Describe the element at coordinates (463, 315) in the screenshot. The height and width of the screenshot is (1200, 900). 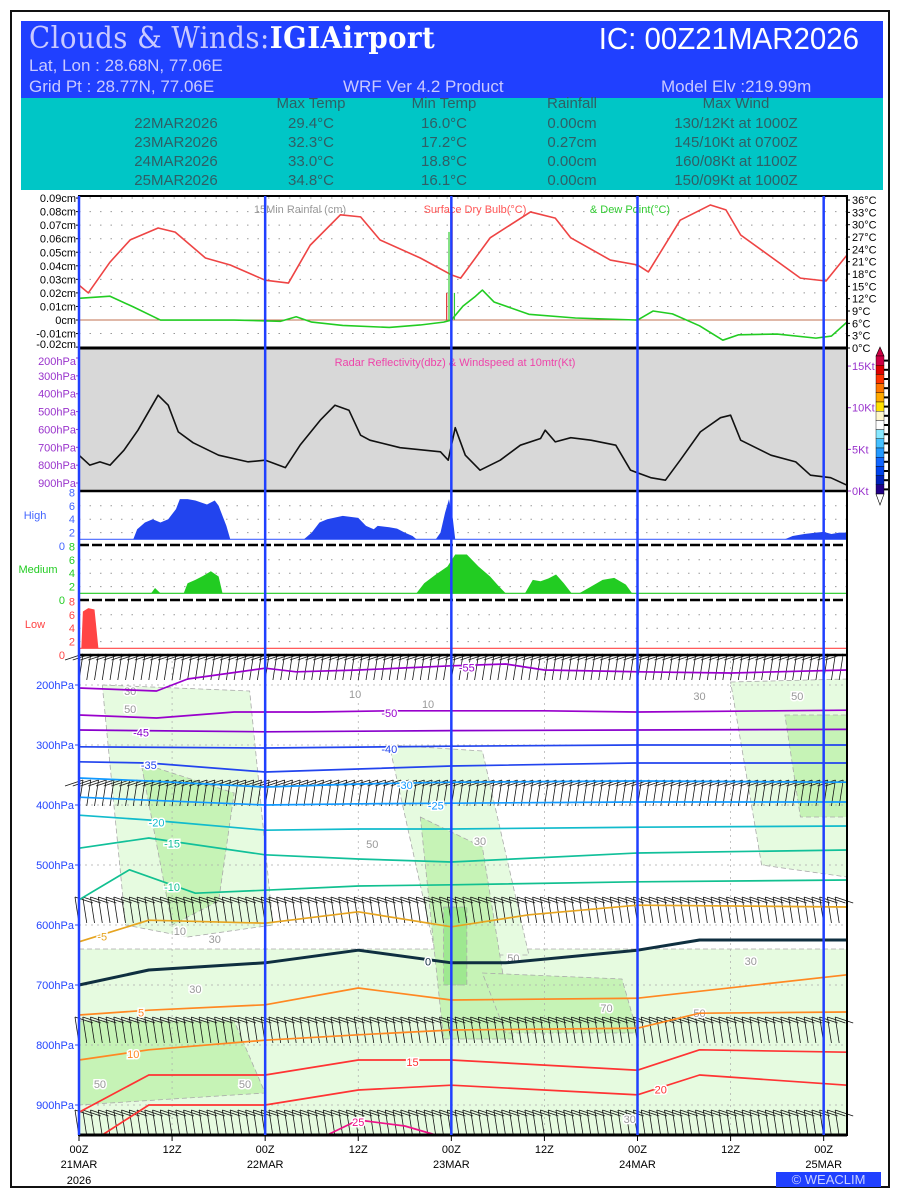
I see `dew-point-line` at that location.